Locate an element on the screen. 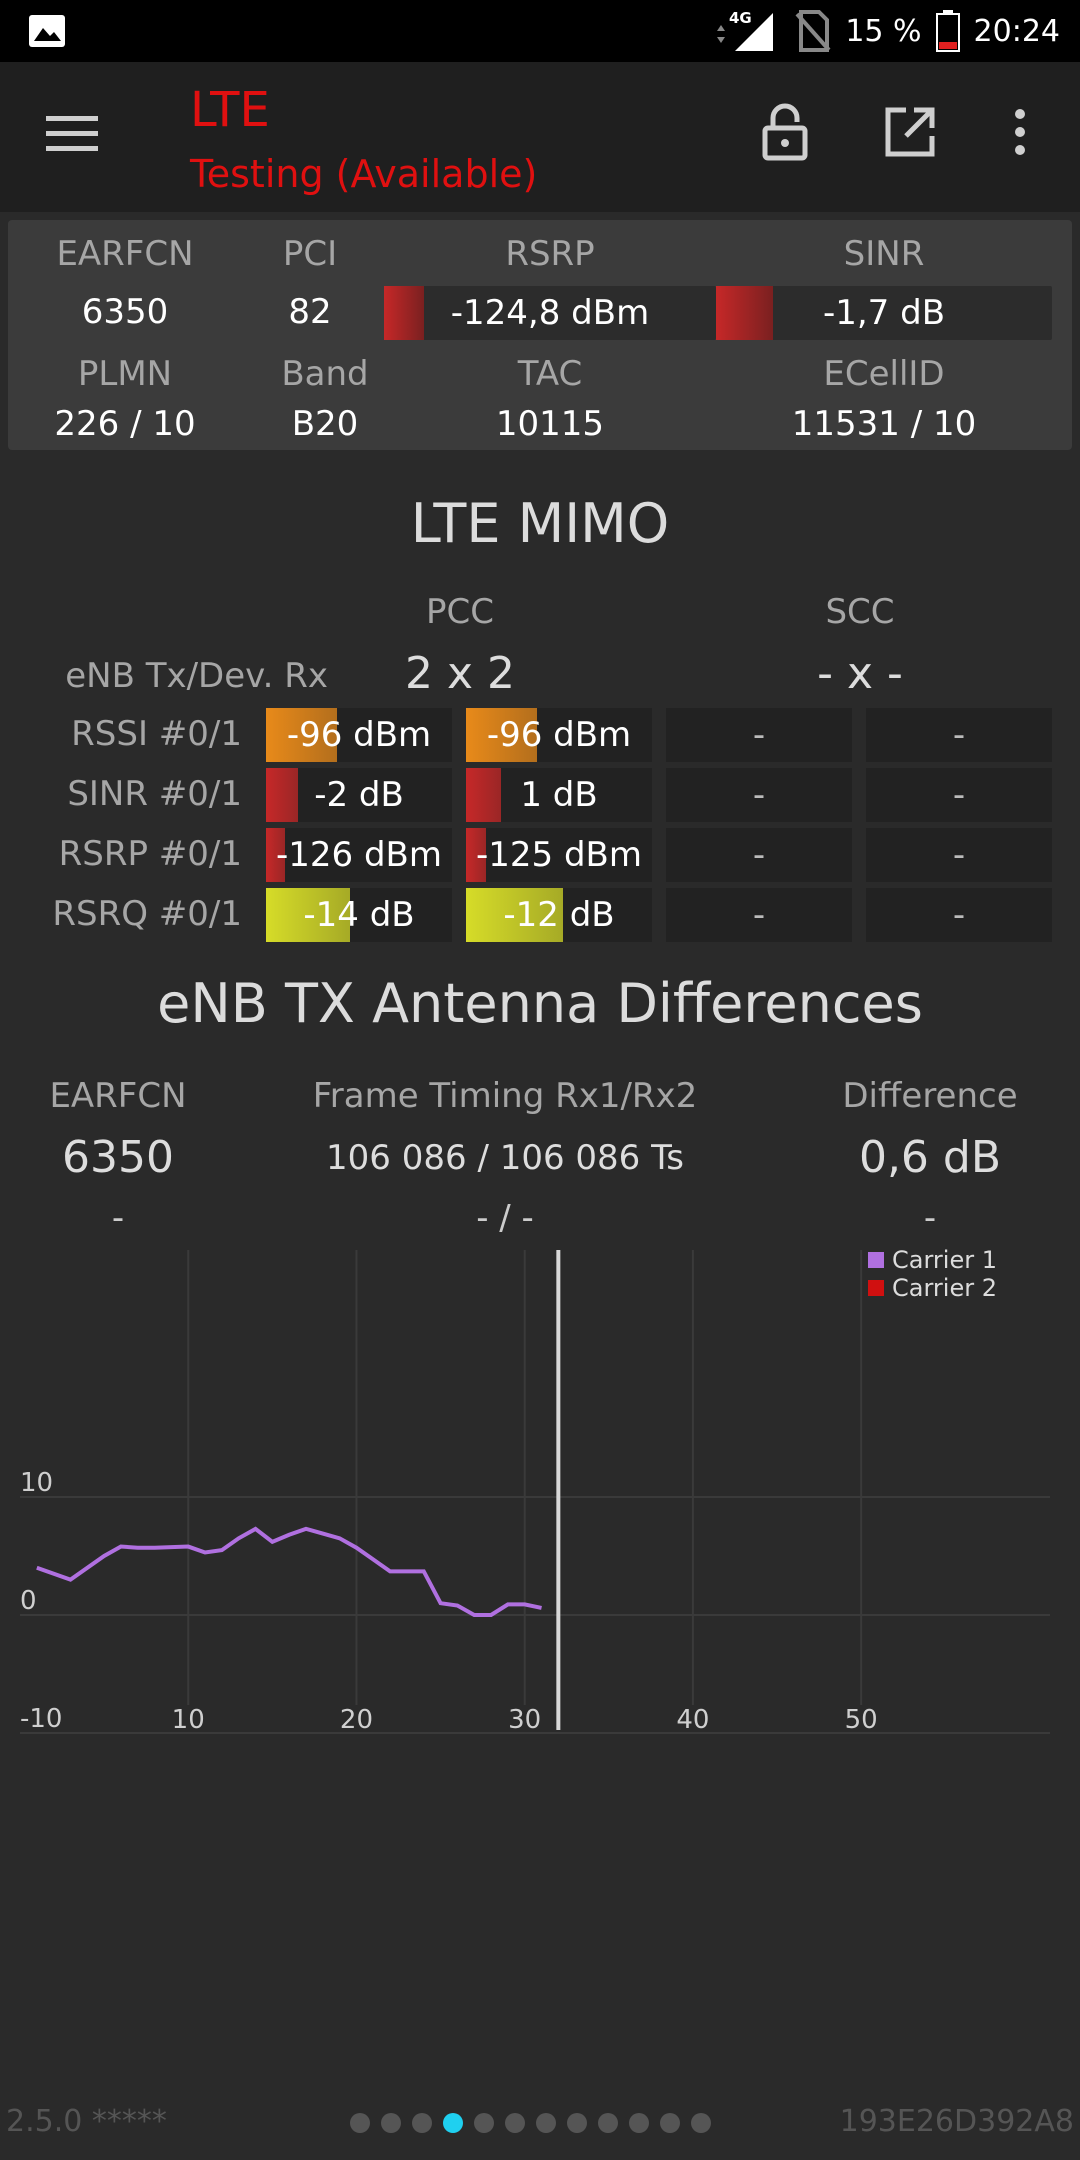 The width and height of the screenshot is (1080, 2160). menu-icon is located at coordinates (72, 134).